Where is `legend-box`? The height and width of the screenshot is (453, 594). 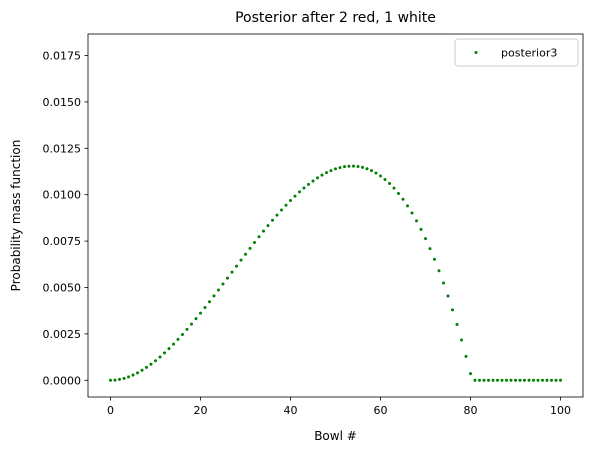 legend-box is located at coordinates (516, 52).